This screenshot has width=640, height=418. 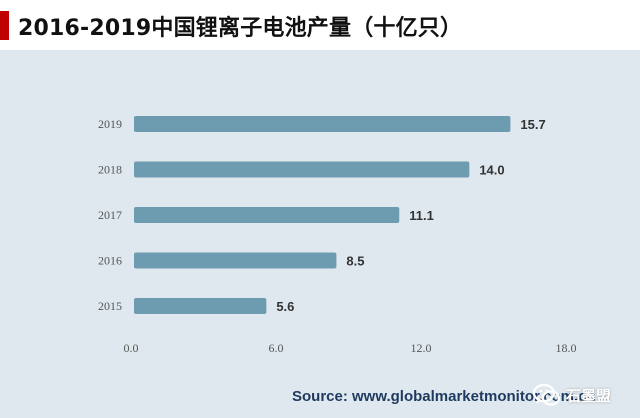 I want to click on title-accent-bar, so click(x=4, y=25).